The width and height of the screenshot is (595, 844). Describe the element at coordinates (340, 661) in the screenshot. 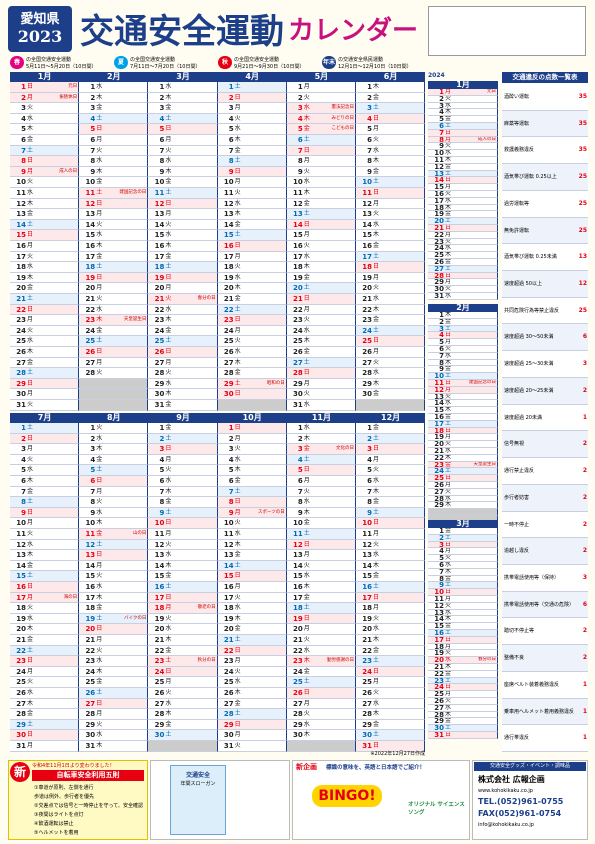

I see `event-note: 勤労感謝の日` at that location.